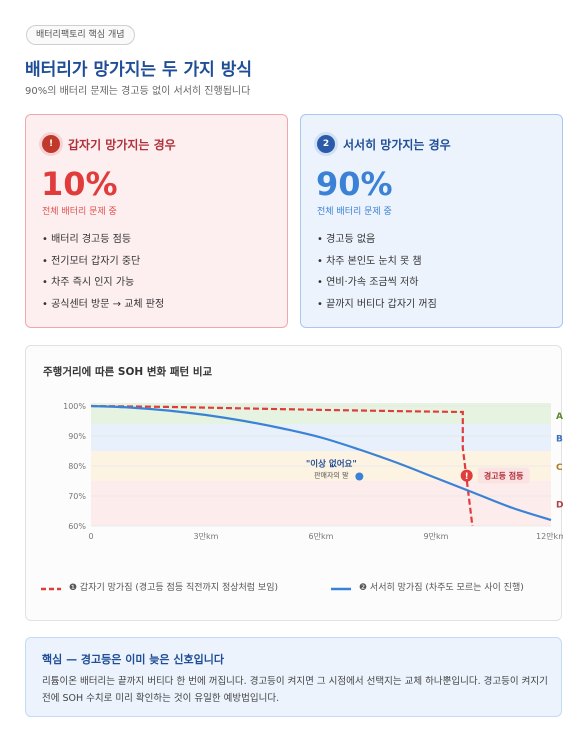 The width and height of the screenshot is (587, 738). What do you see at coordinates (51, 589) in the screenshot?
I see `legend-dashed-line-icon` at bounding box center [51, 589].